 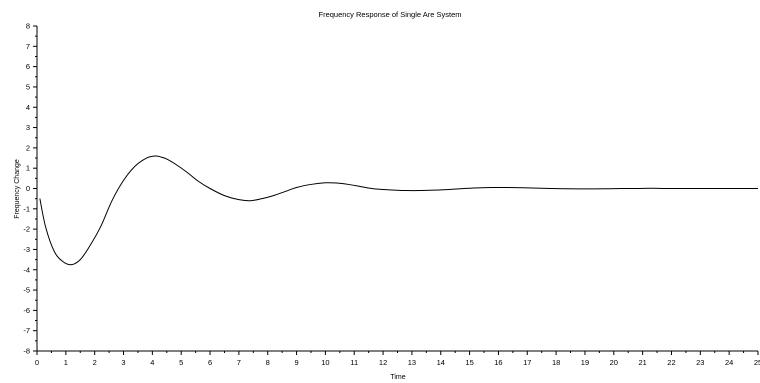 What do you see at coordinates (210, 362) in the screenshot?
I see `x-tick-label: 6` at bounding box center [210, 362].